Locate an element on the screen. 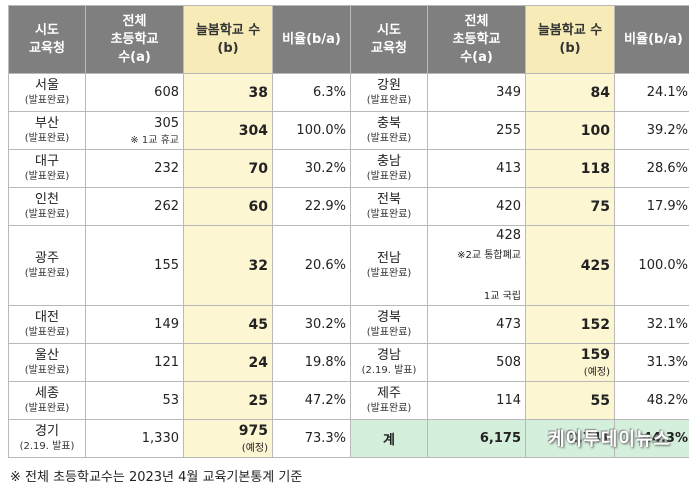 Image resolution: width=689 pixels, height=491 pixels. region-cell: 전남 (발표완료) is located at coordinates (389, 265).